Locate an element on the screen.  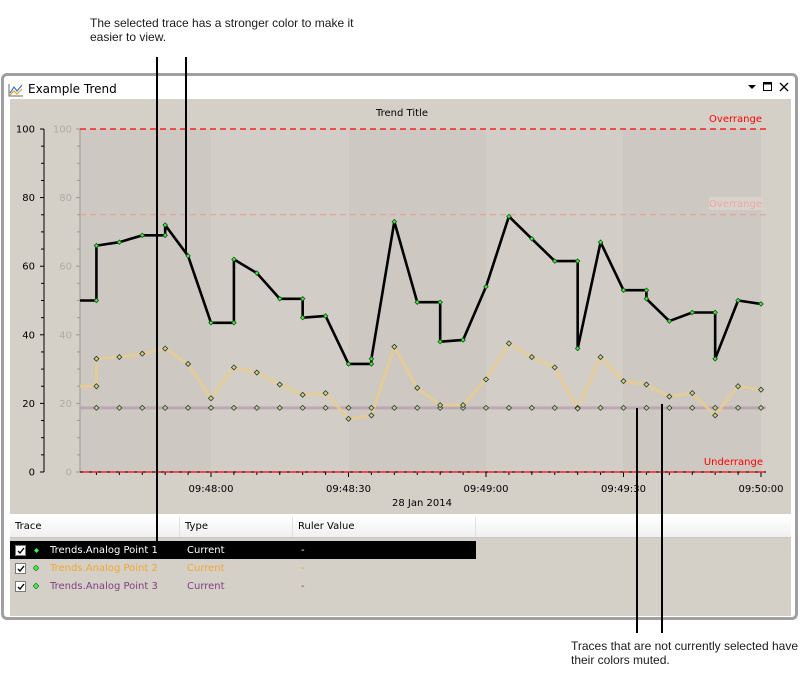
trace-row: Trends.Analog Point 3 Current - is located at coordinates (243, 586).